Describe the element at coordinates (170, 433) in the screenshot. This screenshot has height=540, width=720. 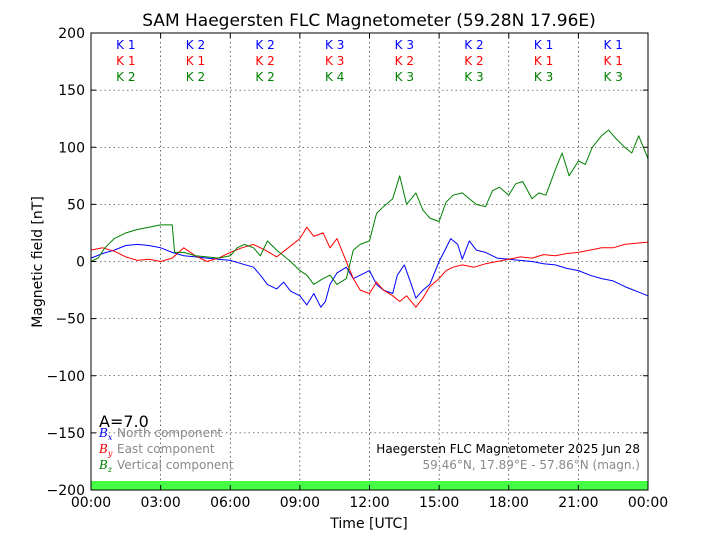
I see `legend-label: North component` at that location.